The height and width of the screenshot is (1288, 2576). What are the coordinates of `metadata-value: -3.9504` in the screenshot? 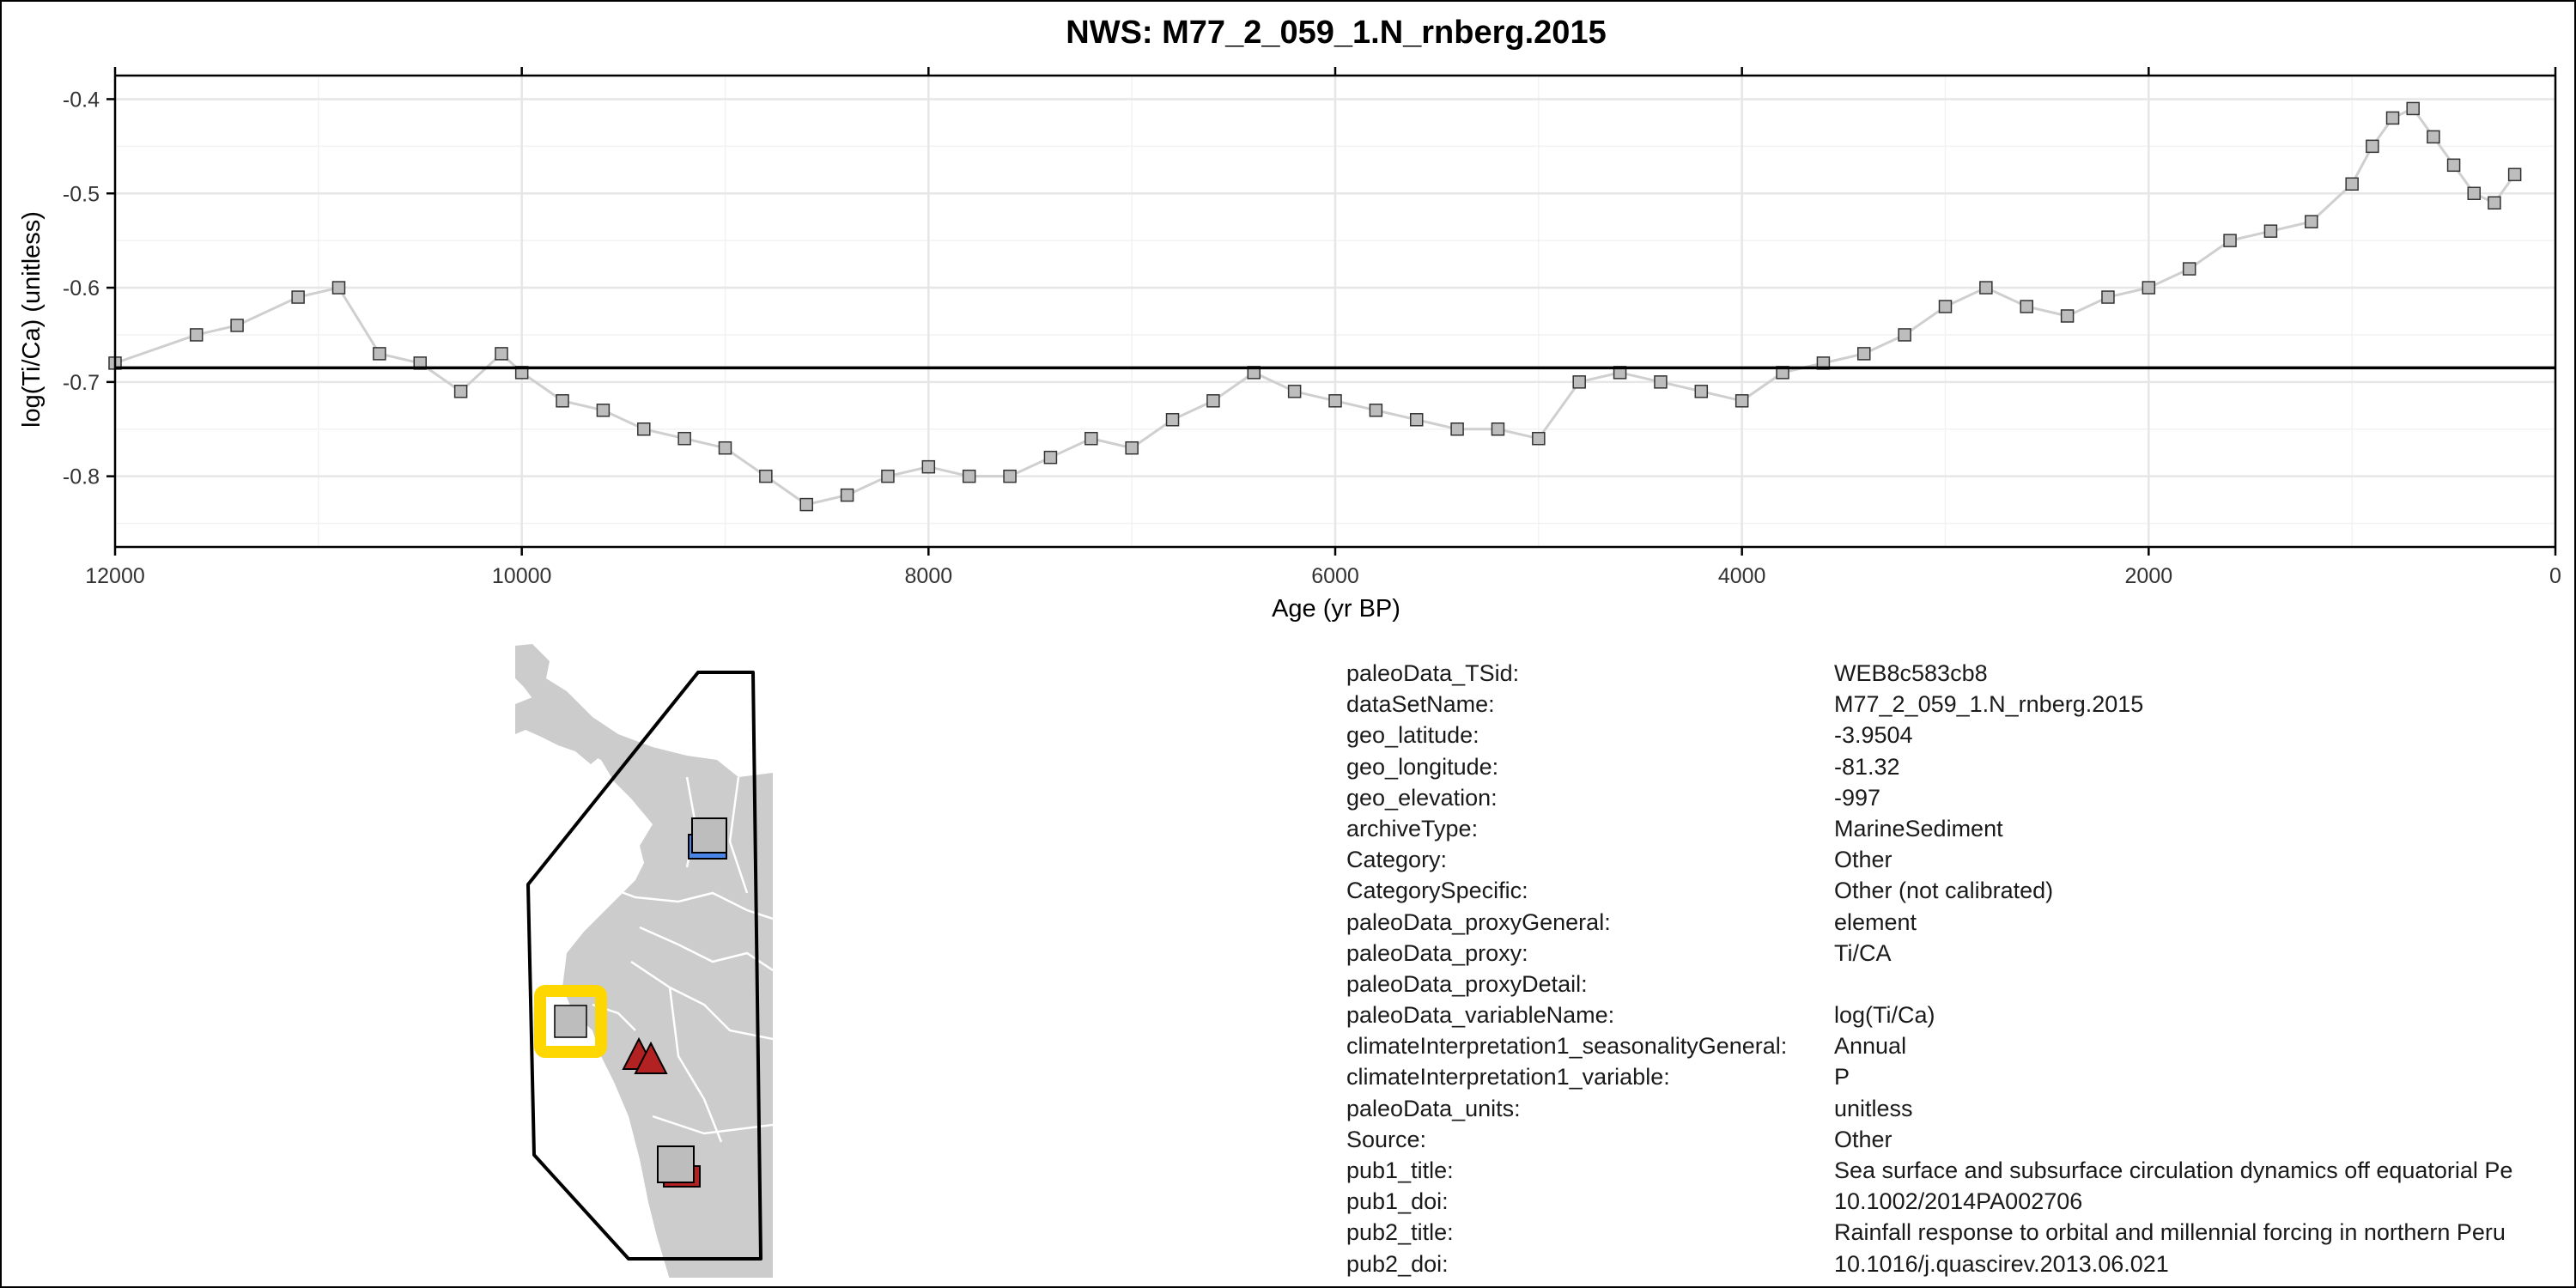 It's located at (1873, 735).